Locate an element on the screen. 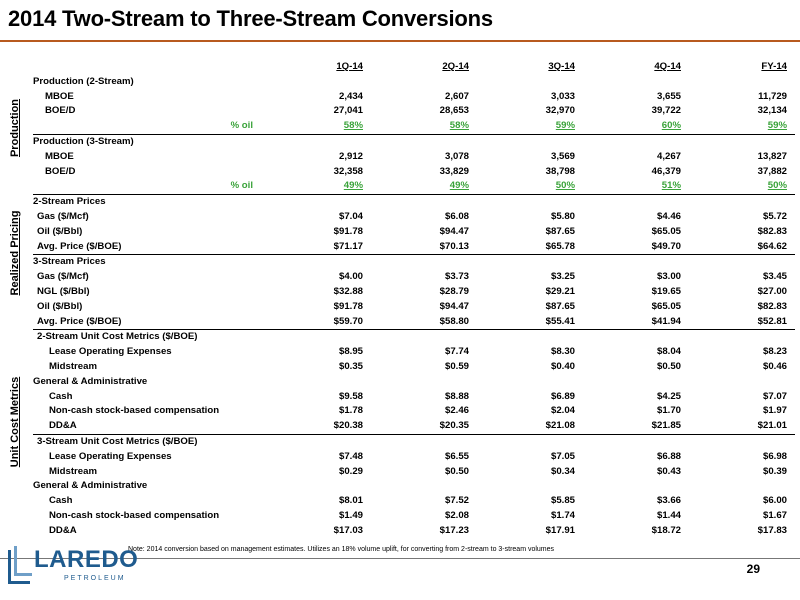  column-header: 2Q-14 is located at coordinates (455, 66).